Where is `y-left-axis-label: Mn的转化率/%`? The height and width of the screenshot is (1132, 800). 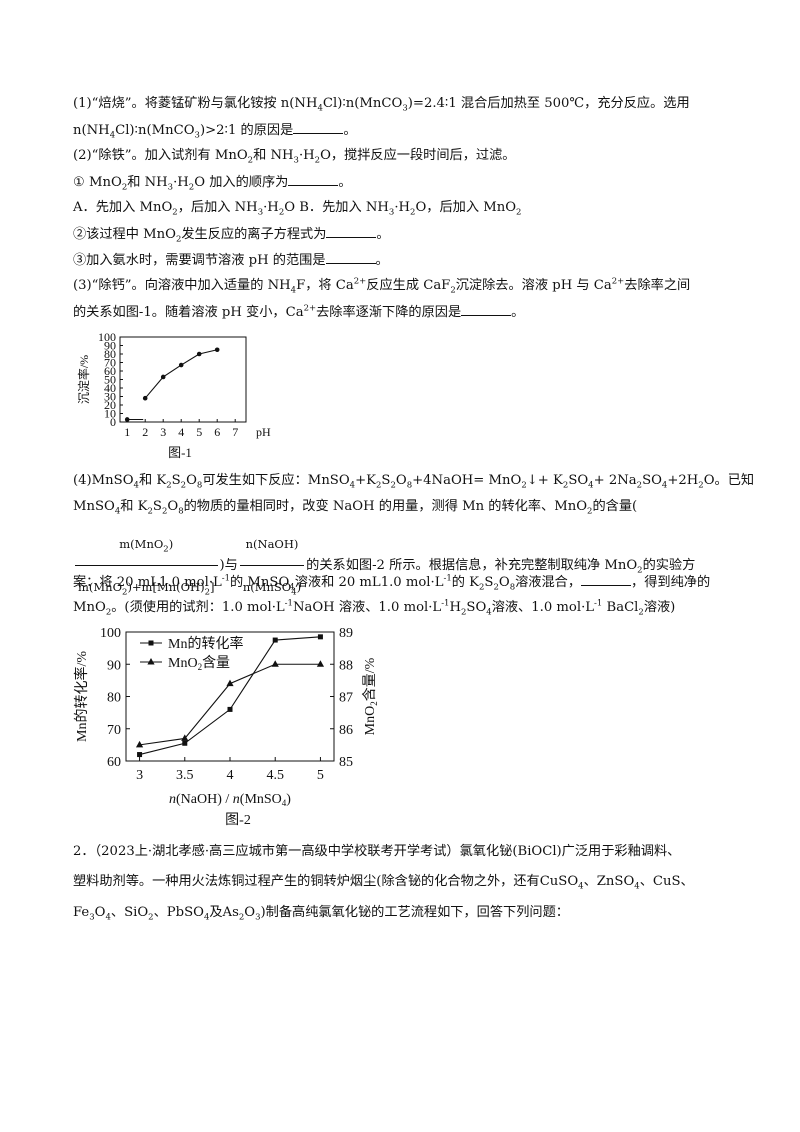 y-left-axis-label: Mn的转化率/% is located at coordinates (81, 696).